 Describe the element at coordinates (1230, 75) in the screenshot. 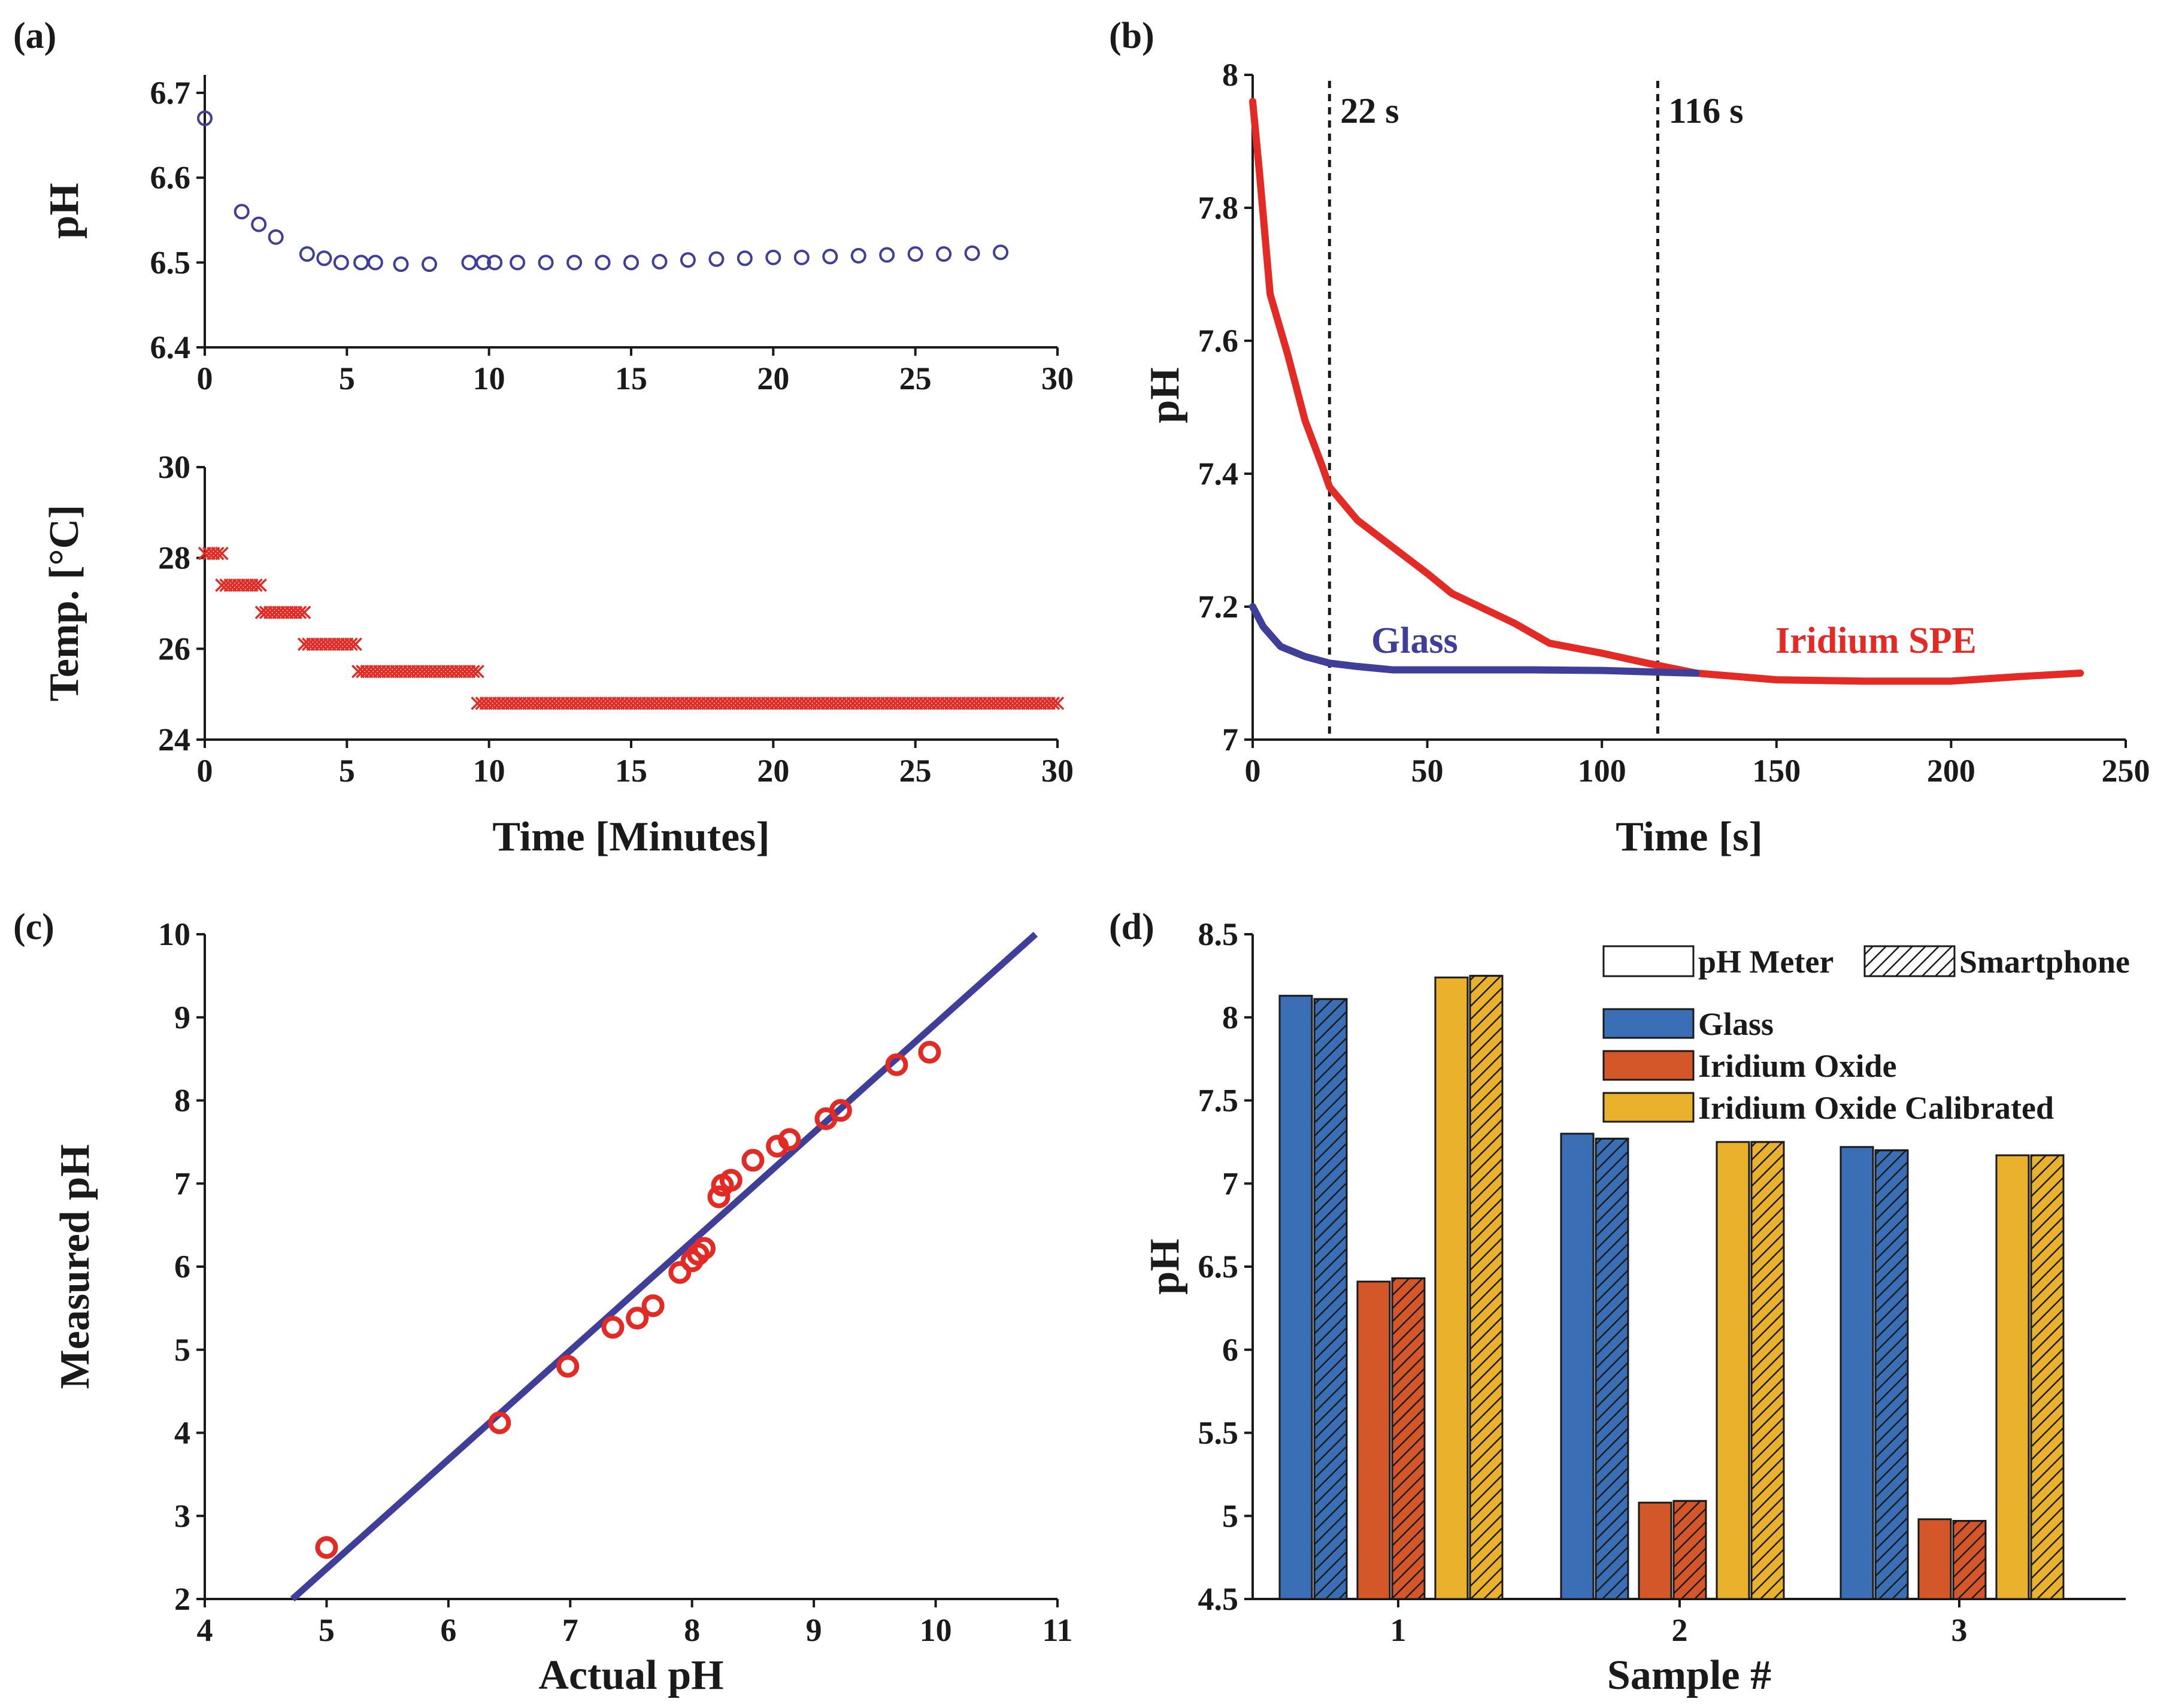

I see `panel-b-y-tick-label: 8` at that location.